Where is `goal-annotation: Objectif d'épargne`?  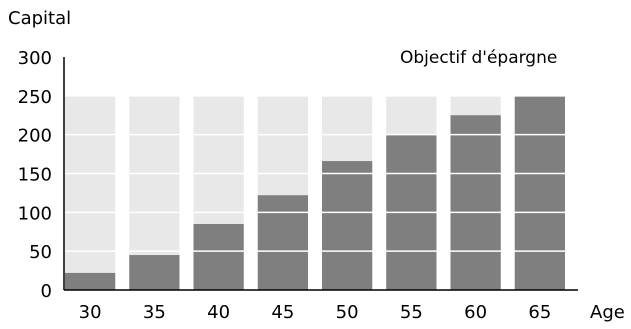
goal-annotation: Objectif d'épargne is located at coordinates (478, 58).